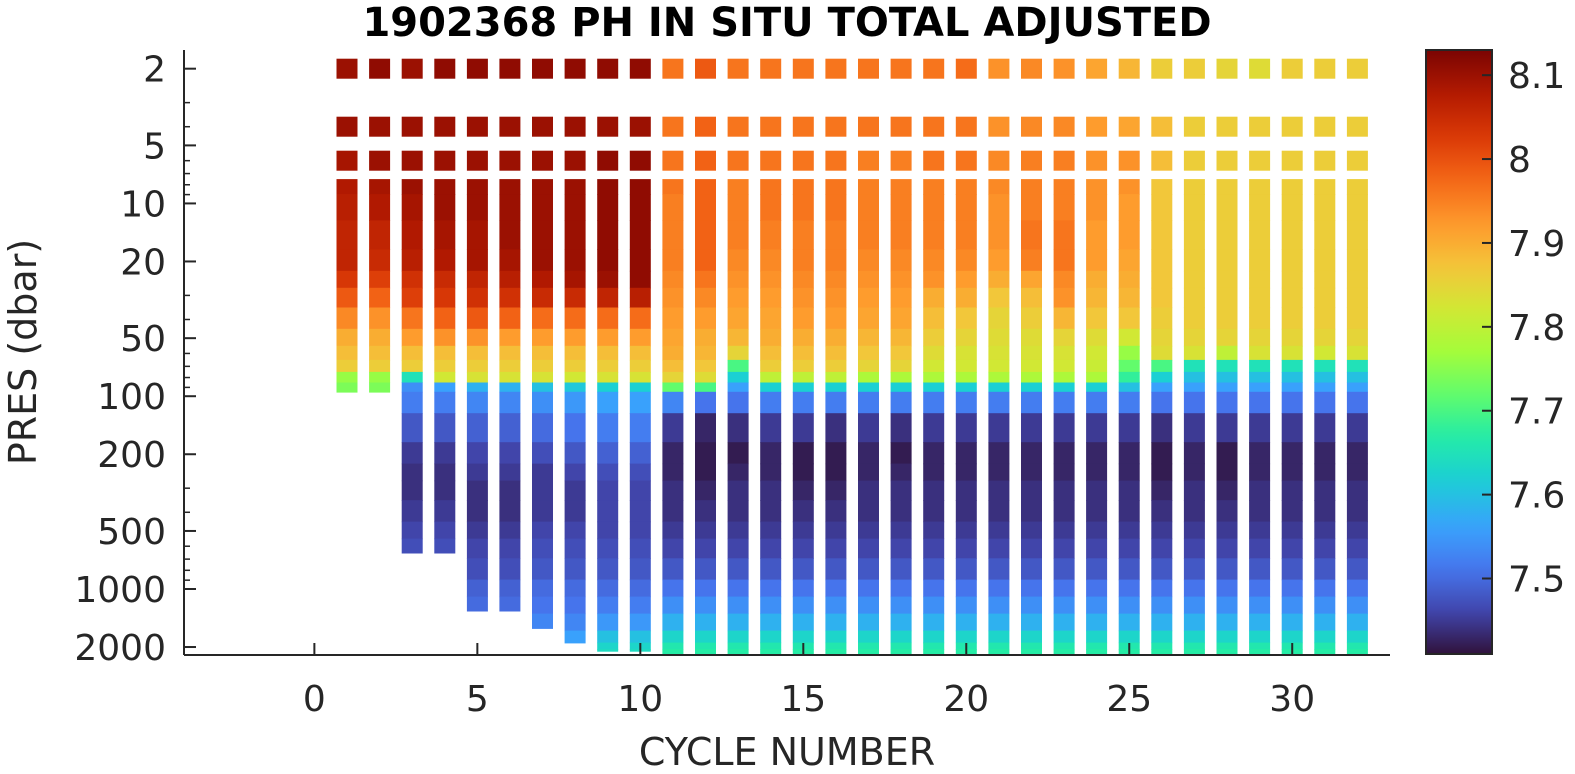 The image size is (1575, 774). I want to click on colorbar-tick-label: 7.6, so click(1536, 496).